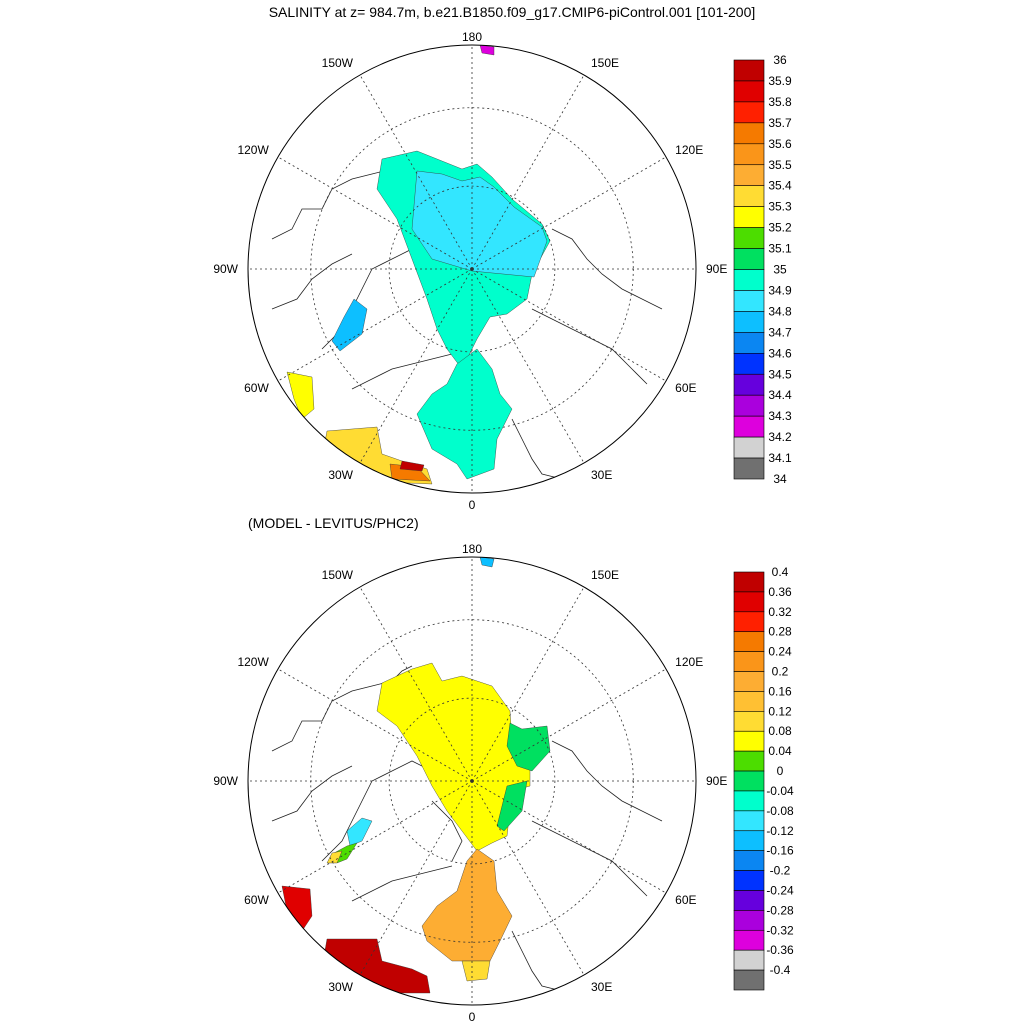  I want to click on colorbar-label: -0.2, so click(780, 871).